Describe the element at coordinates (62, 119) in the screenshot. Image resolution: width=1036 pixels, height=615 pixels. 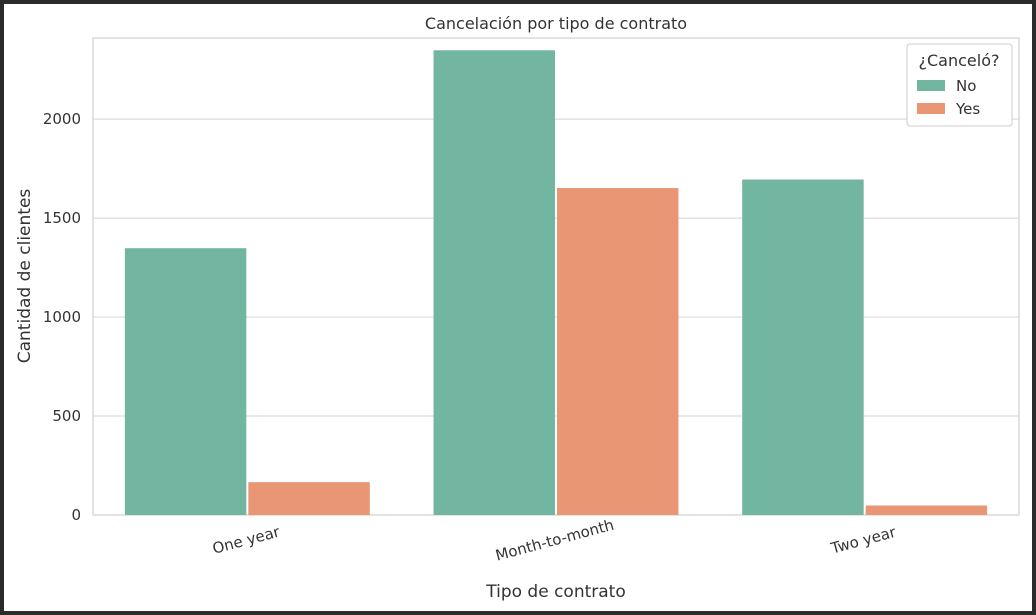
I see `y-tick-label: 2000` at that location.